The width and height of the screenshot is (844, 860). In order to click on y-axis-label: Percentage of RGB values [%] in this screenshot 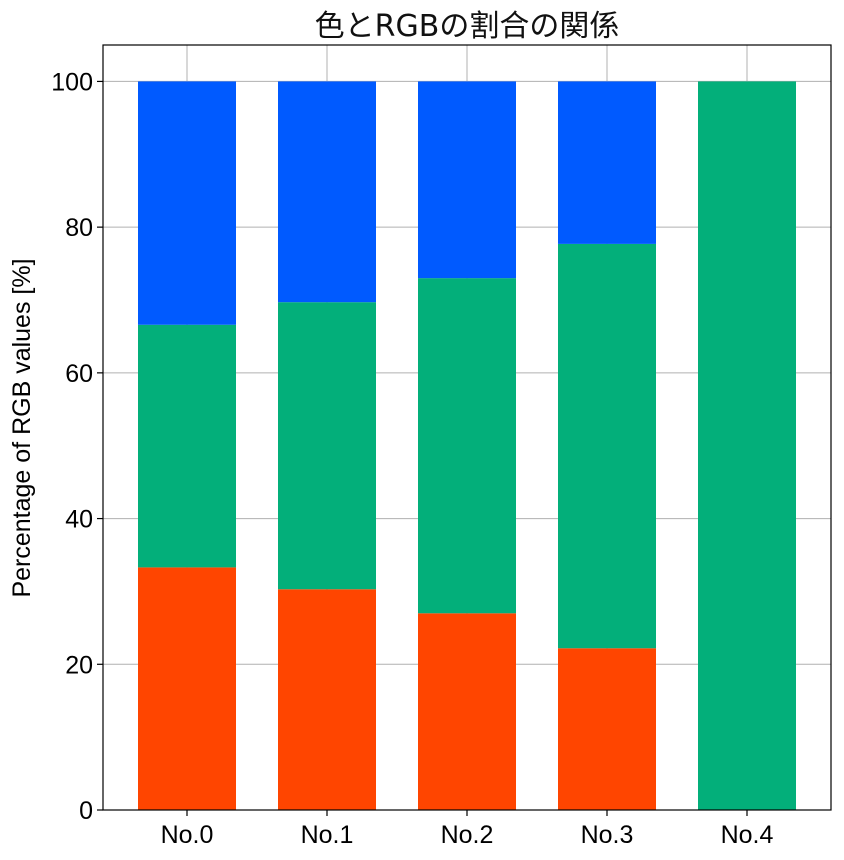, I will do `click(22, 427)`.